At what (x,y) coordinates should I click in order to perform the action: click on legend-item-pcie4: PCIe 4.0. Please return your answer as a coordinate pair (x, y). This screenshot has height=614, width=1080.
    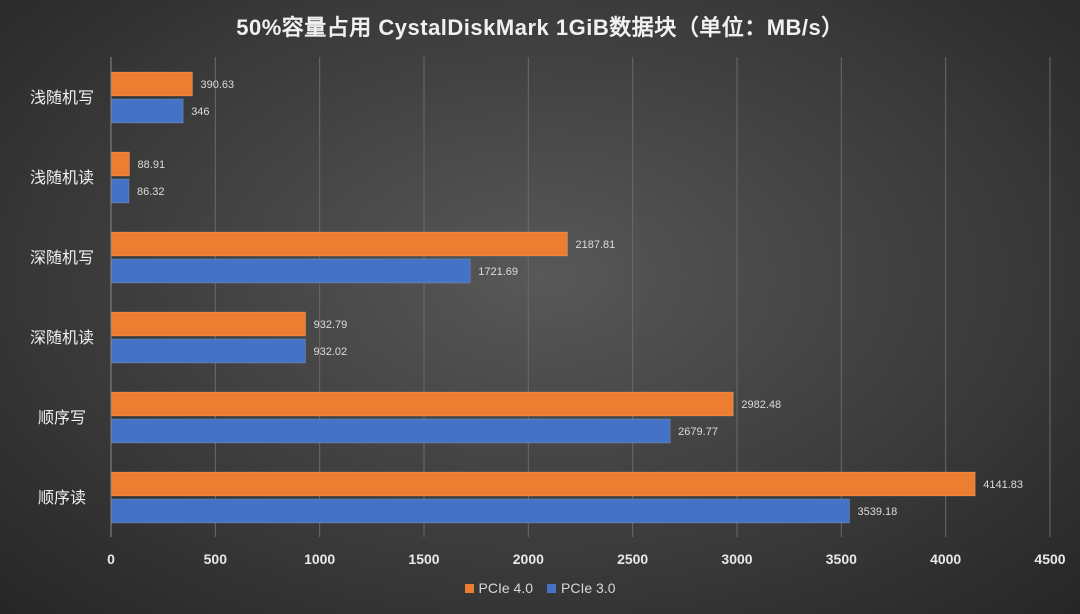
    Looking at the image, I should click on (498, 588).